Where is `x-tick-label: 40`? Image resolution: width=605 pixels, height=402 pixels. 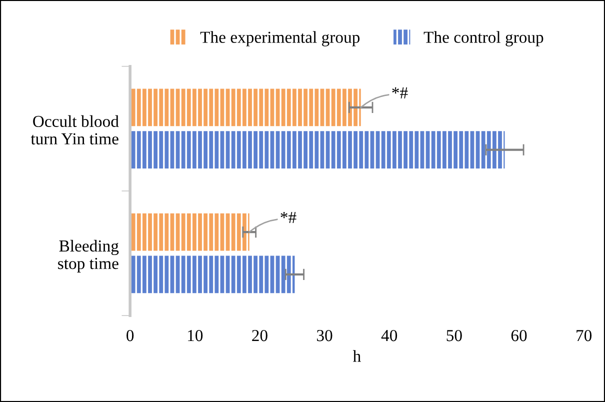 x-tick-label: 40 is located at coordinates (389, 336).